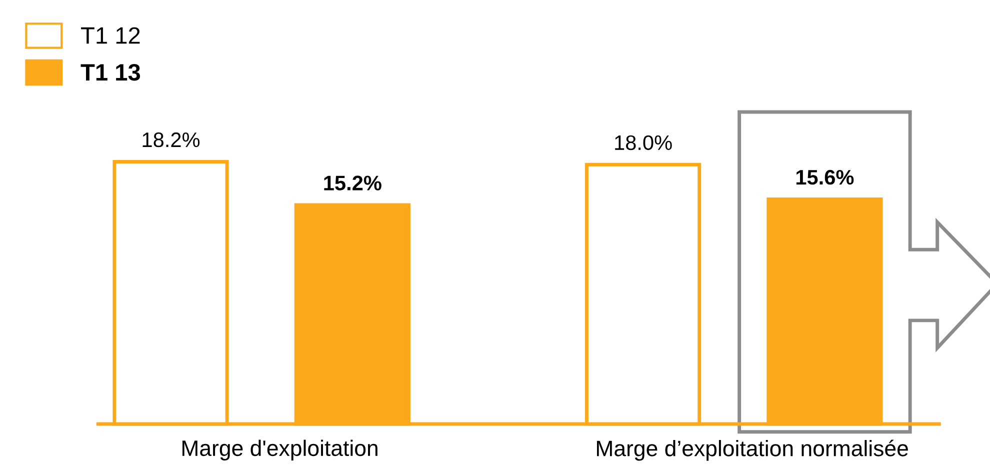  I want to click on data-label: 15.2%, so click(353, 183).